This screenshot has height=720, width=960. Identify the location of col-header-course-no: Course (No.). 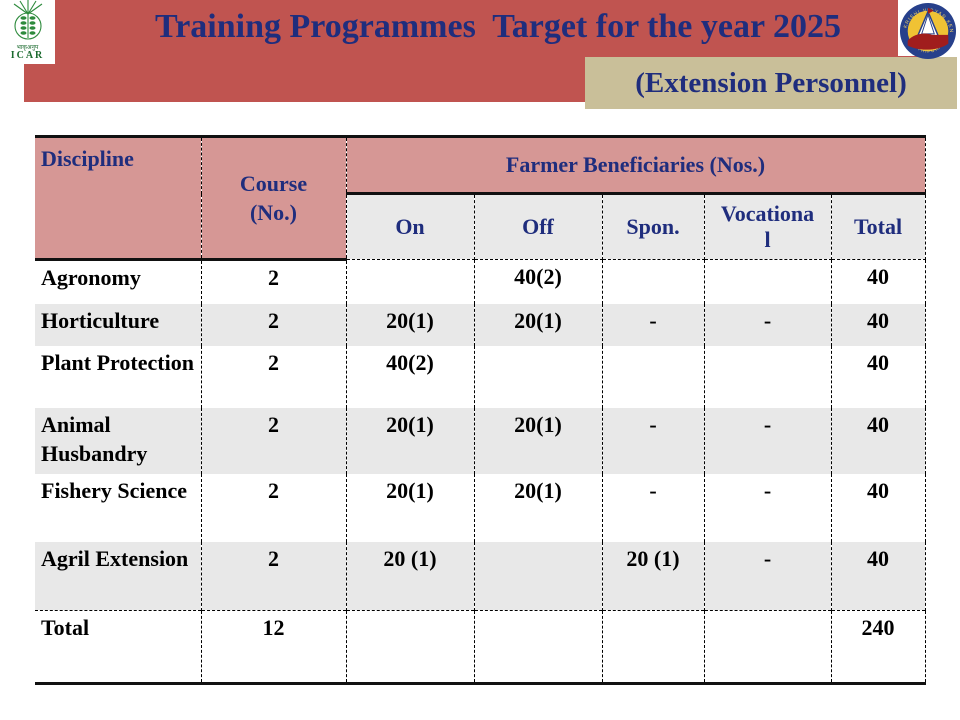
(274, 198).